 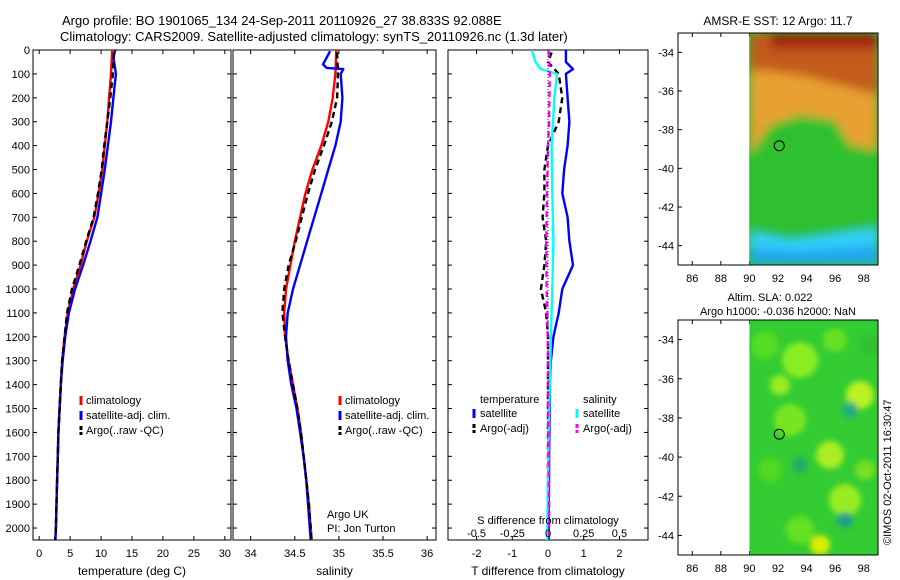 What do you see at coordinates (619, 554) in the screenshot?
I see `x-tick-label: 2` at bounding box center [619, 554].